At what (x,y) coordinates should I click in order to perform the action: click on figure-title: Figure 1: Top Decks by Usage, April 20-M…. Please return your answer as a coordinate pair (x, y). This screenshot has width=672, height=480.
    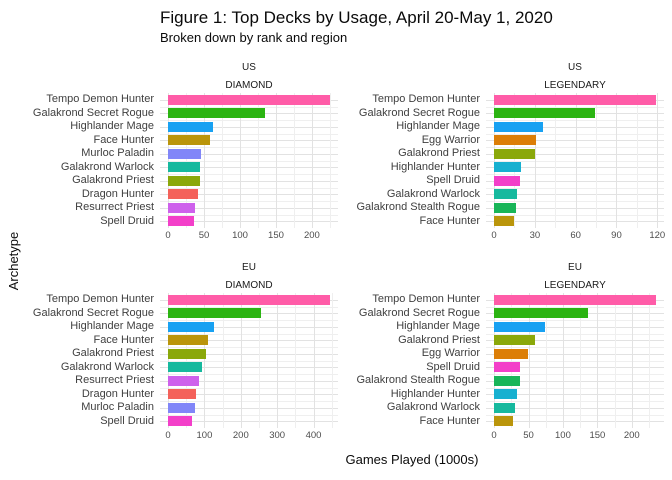
    Looking at the image, I should click on (356, 17).